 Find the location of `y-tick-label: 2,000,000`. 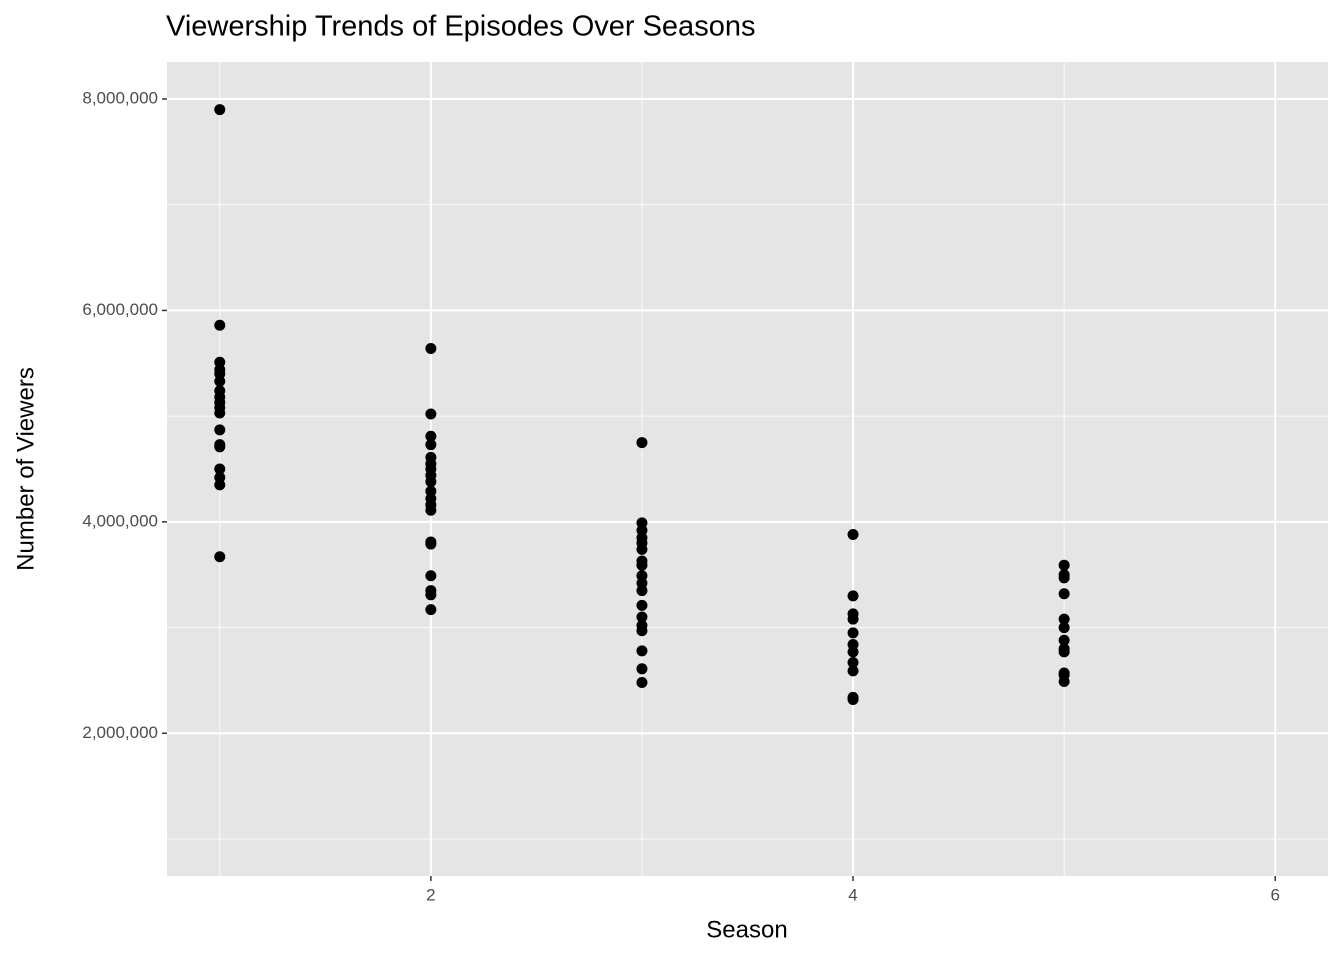

y-tick-label: 2,000,000 is located at coordinates (120, 732).